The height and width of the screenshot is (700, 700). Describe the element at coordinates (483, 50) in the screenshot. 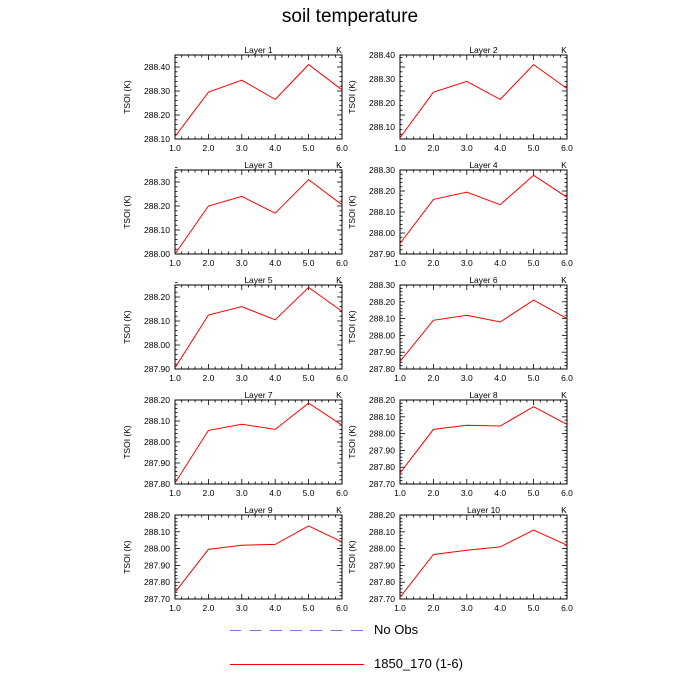

I see `panel-title: Layer 2` at that location.